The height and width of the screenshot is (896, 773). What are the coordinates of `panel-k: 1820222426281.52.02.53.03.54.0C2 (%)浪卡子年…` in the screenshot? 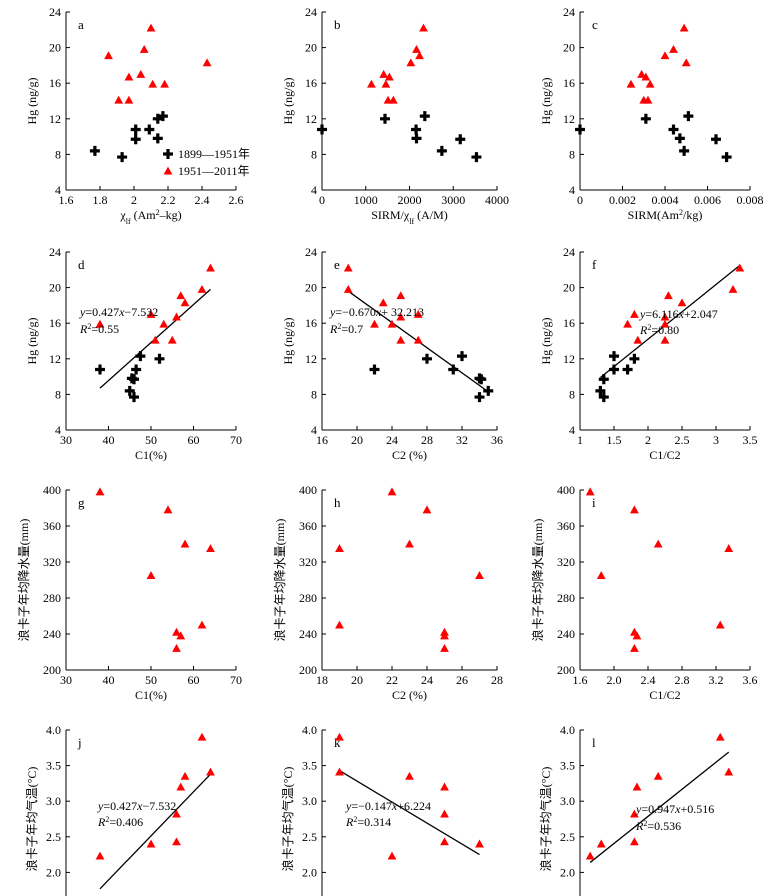 It's located at (382, 809).